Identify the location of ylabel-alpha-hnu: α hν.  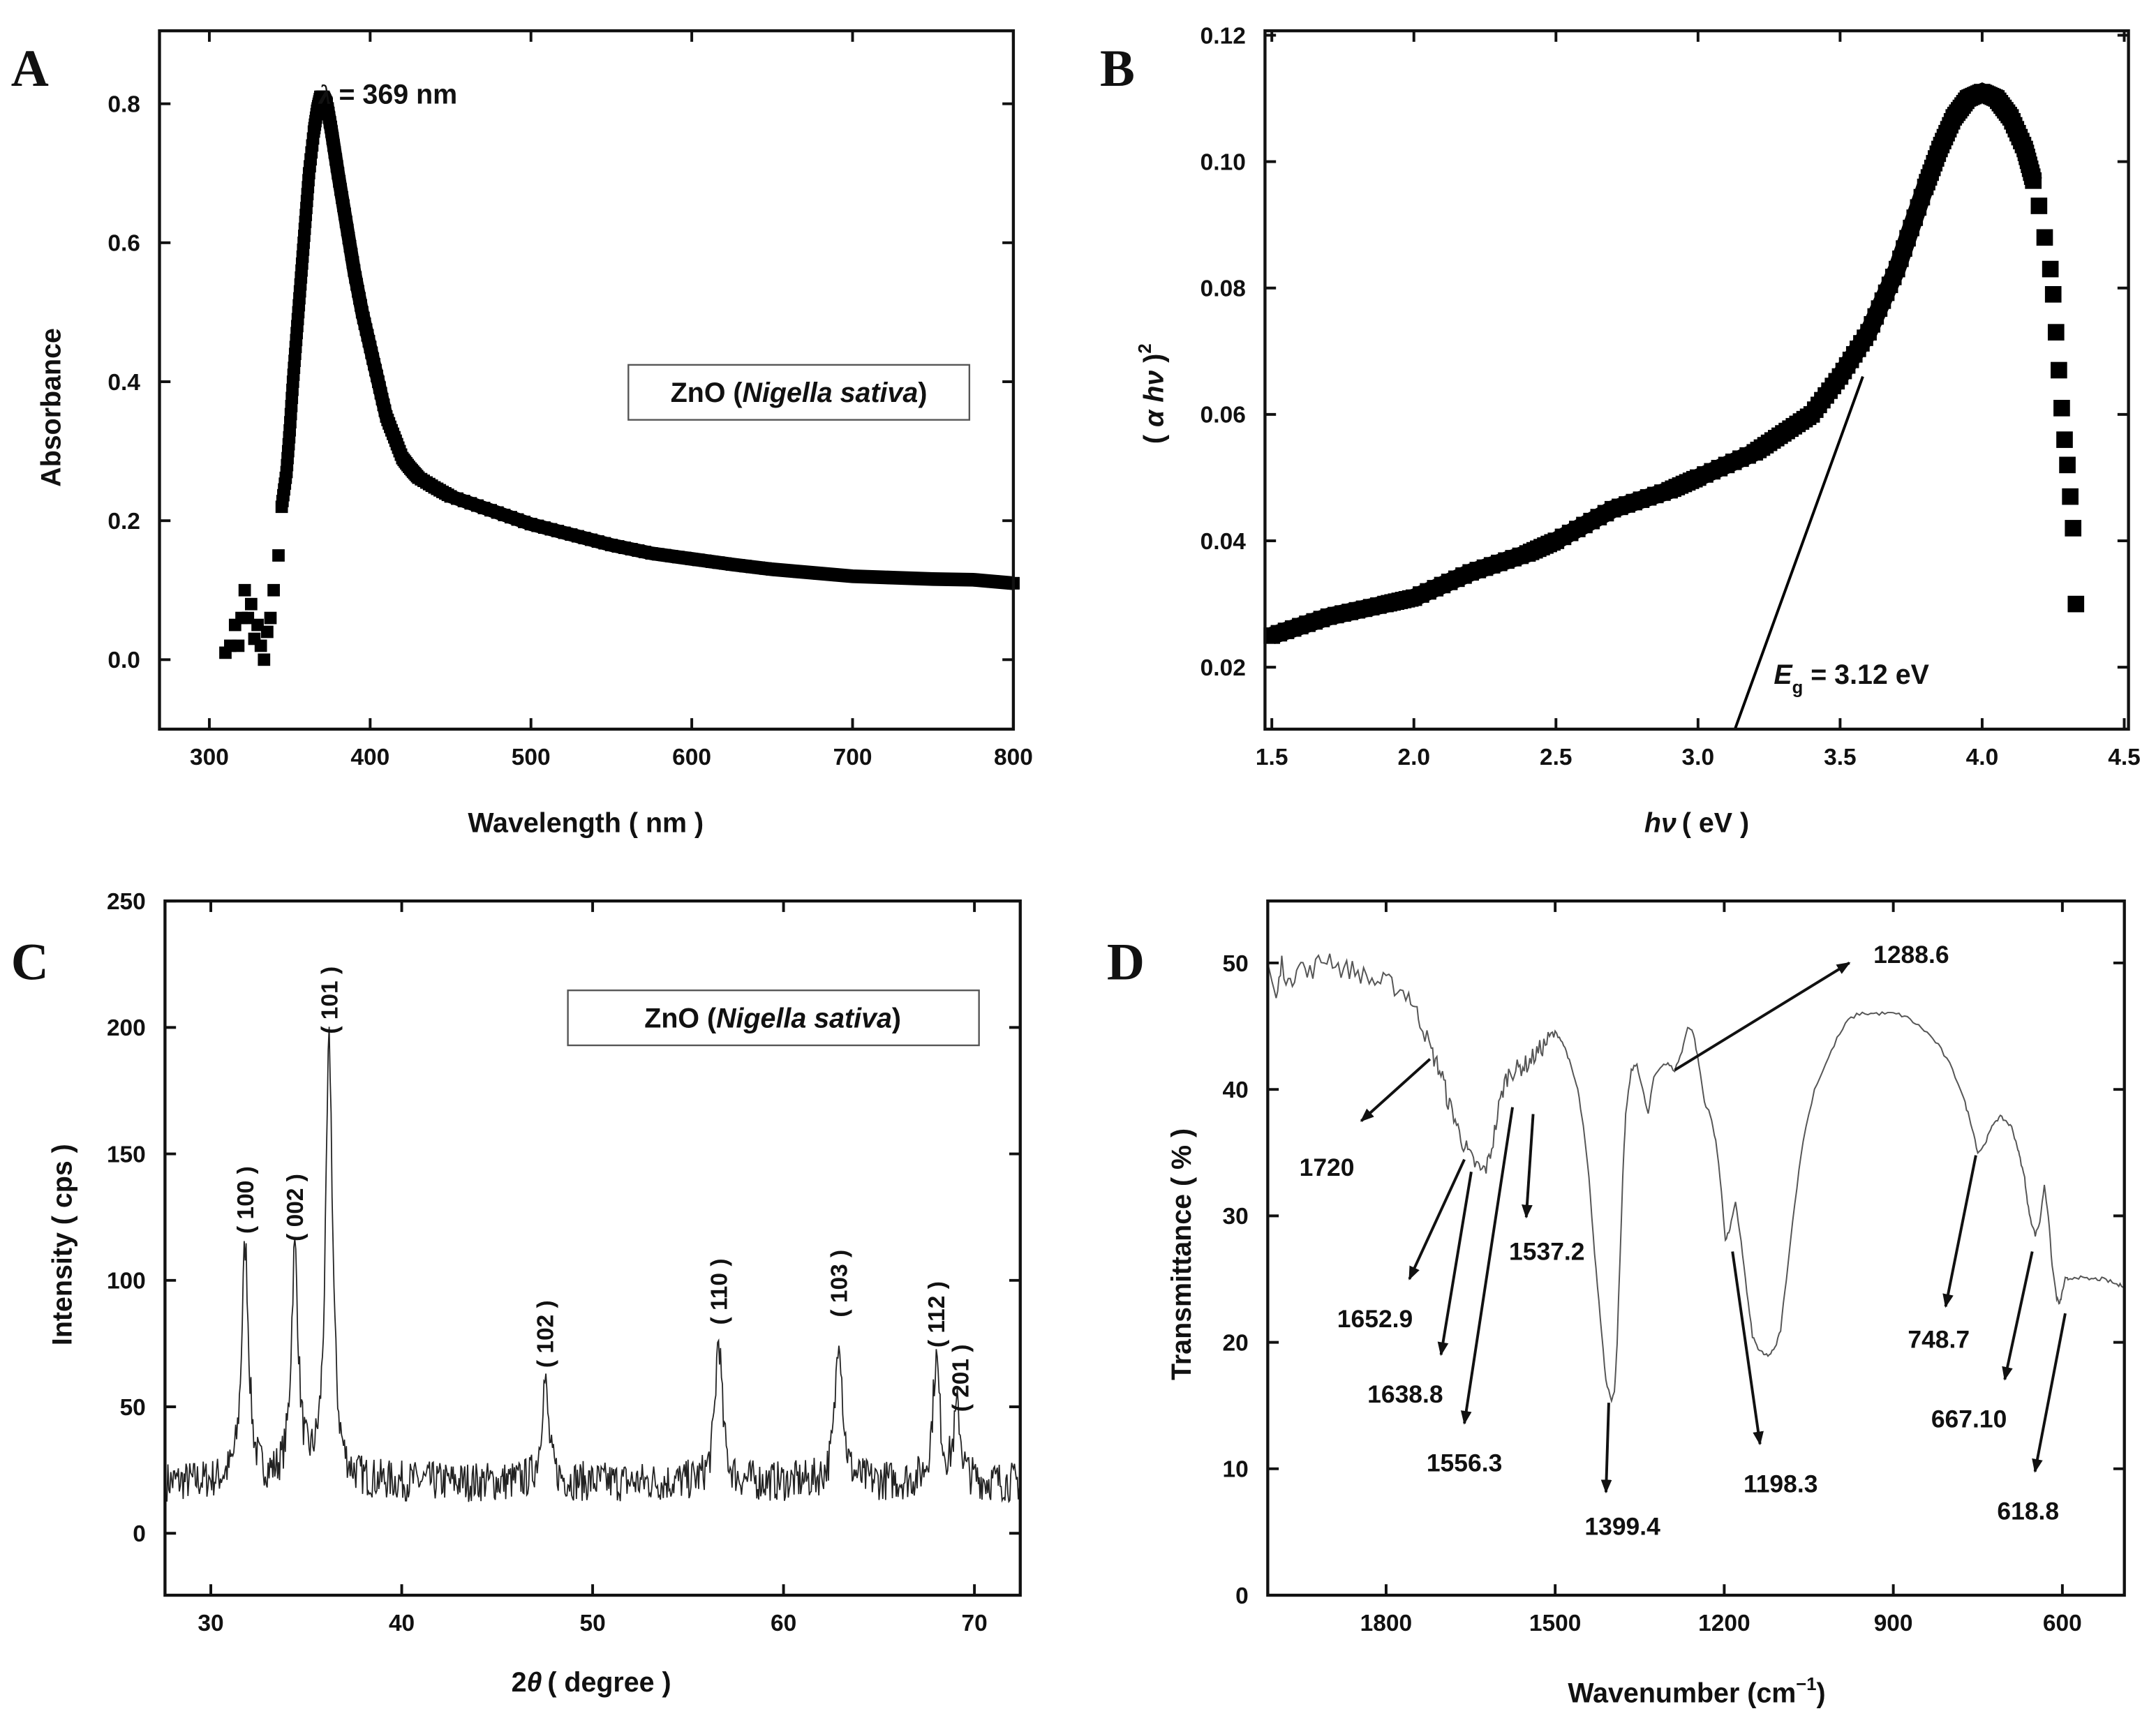
(1154, 399).